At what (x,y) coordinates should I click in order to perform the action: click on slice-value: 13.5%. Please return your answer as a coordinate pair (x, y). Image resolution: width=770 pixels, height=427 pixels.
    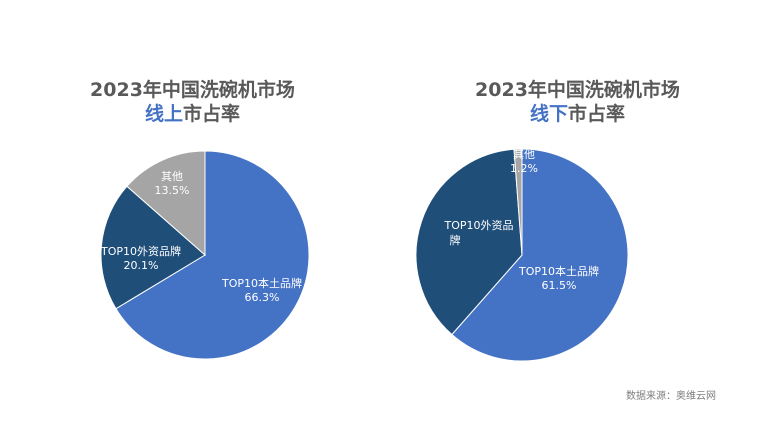
    Looking at the image, I should click on (172, 190).